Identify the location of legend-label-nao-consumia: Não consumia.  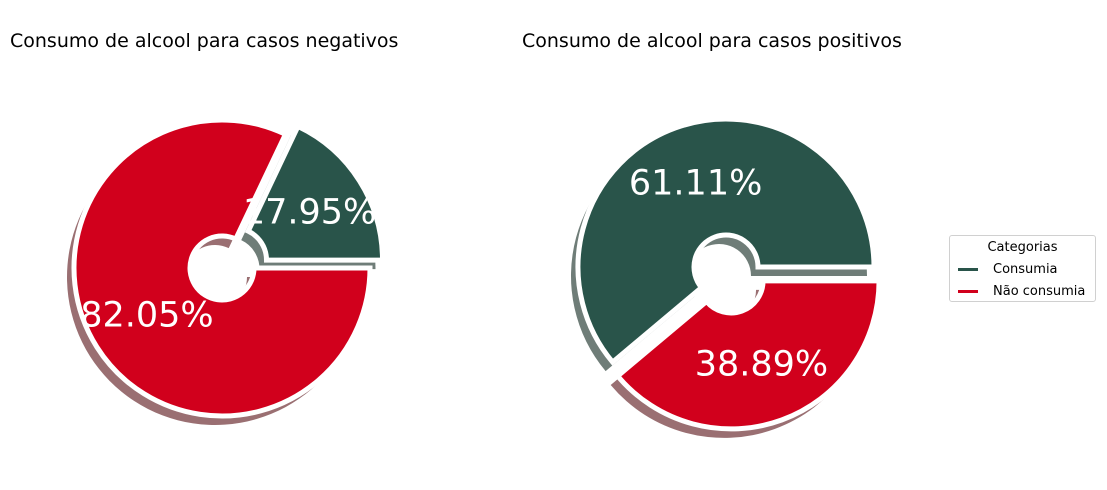
(1039, 291).